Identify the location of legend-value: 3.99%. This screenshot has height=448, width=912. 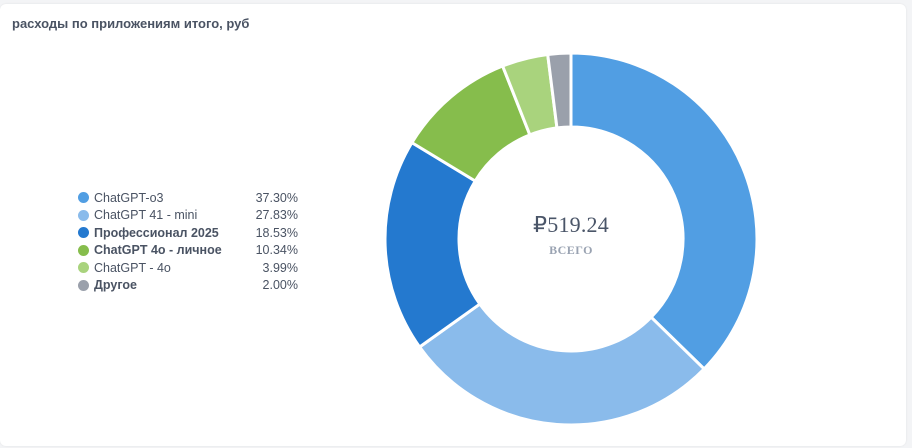
(280, 267).